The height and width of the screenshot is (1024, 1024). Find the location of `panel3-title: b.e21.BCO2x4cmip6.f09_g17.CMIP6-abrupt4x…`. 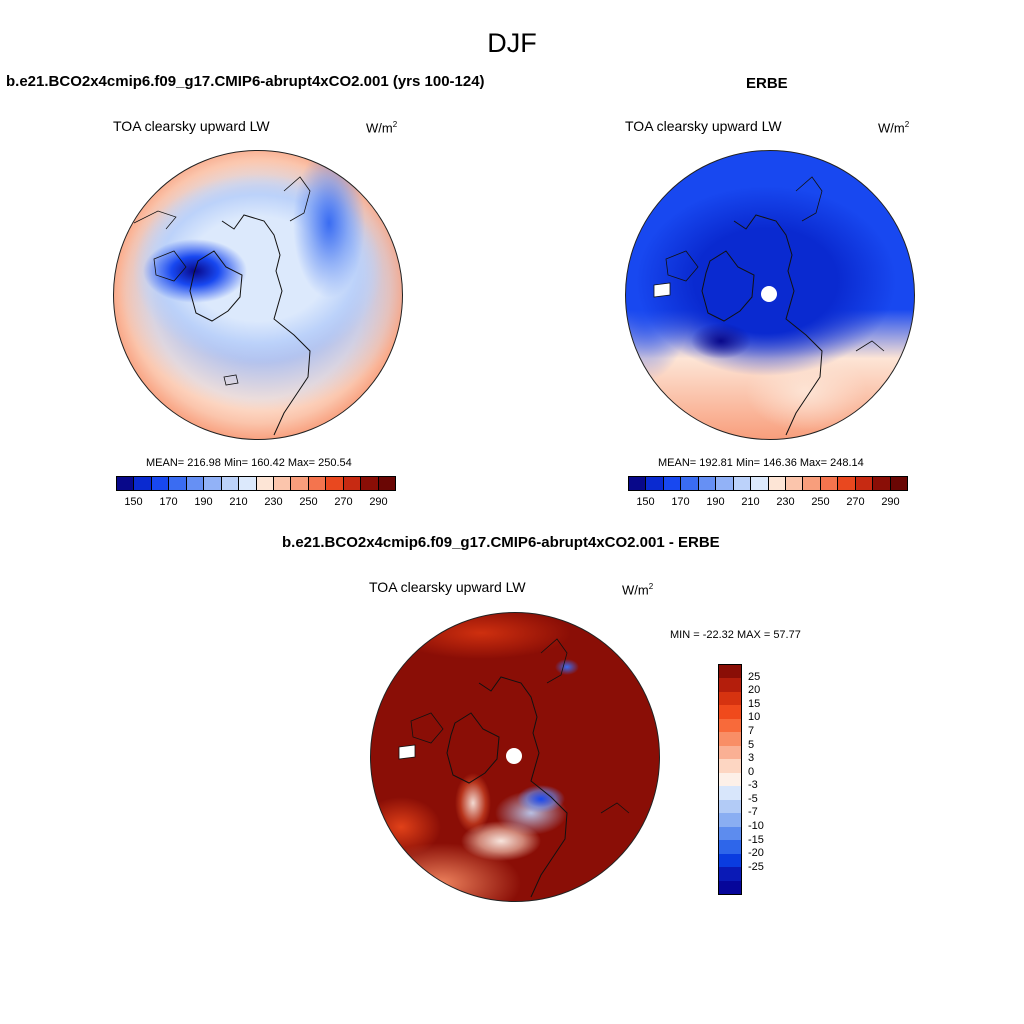

panel3-title: b.e21.BCO2x4cmip6.f09_g17.CMIP6-abrupt4x… is located at coordinates (501, 542).